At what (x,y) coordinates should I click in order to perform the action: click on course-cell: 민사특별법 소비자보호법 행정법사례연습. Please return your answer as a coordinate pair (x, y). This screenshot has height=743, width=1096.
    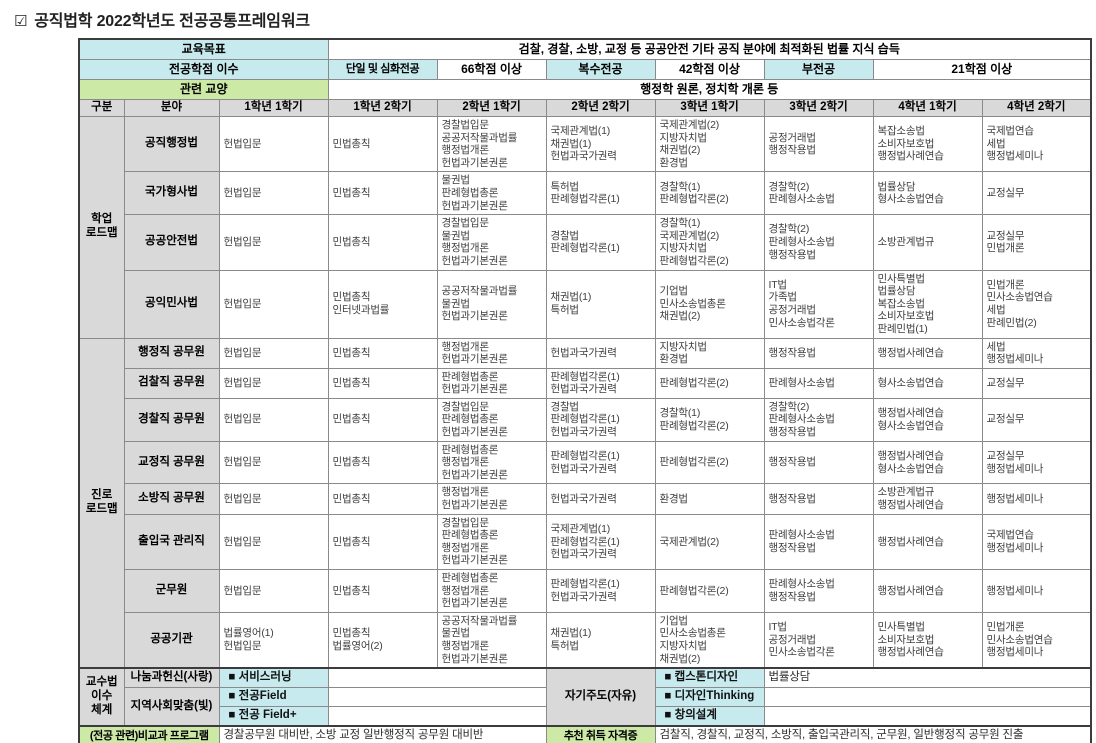
    Looking at the image, I should click on (927, 640).